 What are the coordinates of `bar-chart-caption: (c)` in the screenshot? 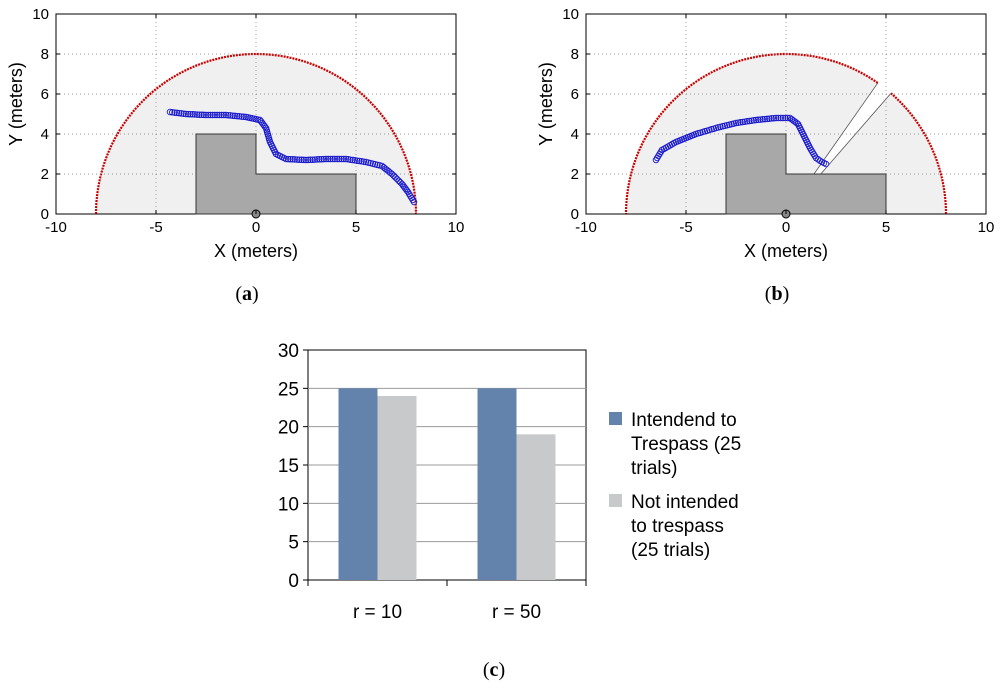 It's located at (494, 670).